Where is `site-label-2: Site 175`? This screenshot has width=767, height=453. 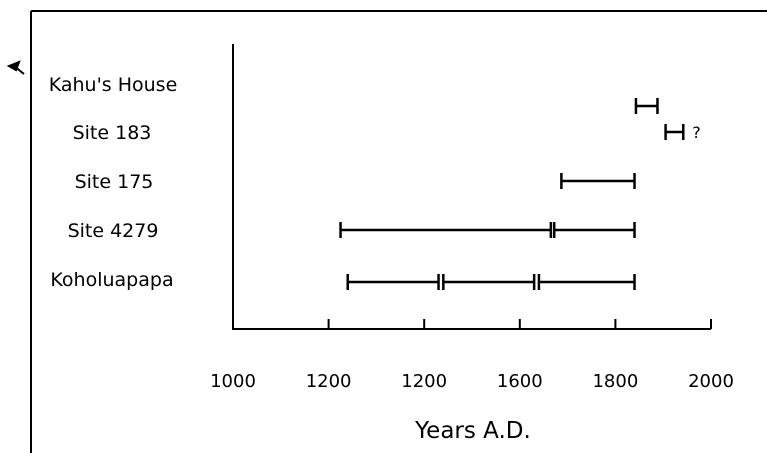 site-label-2: Site 175 is located at coordinates (114, 182).